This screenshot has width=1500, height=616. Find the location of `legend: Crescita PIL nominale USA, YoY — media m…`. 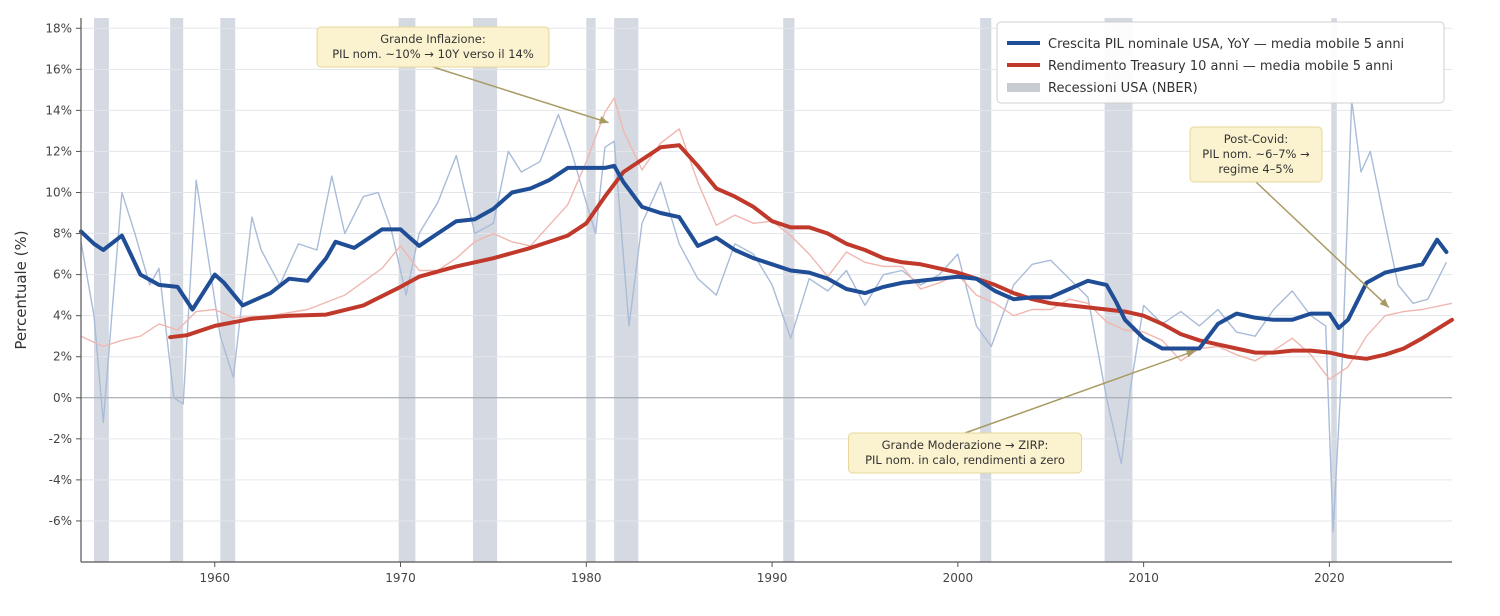

legend: Crescita PIL nominale USA, YoY — media m… is located at coordinates (1220, 62).